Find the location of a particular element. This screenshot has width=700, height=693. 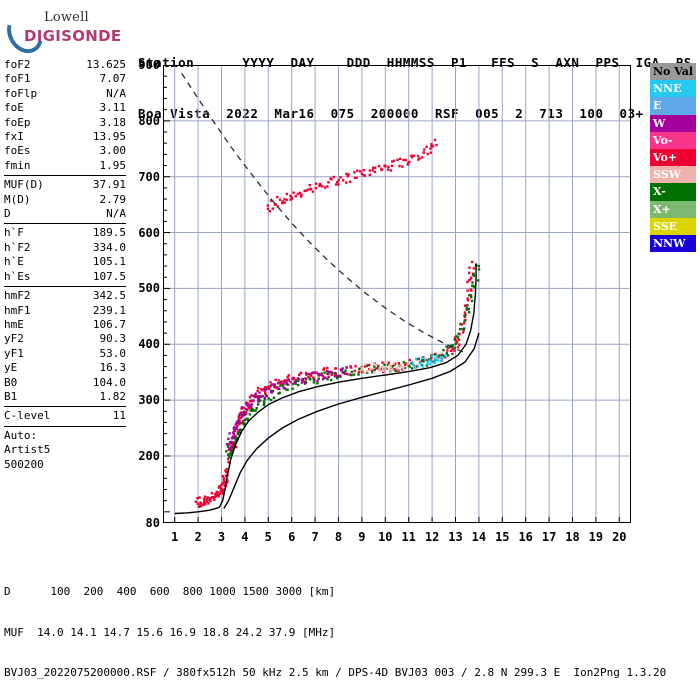

legend-swatch-nne: NNE is located at coordinates (673, 89).